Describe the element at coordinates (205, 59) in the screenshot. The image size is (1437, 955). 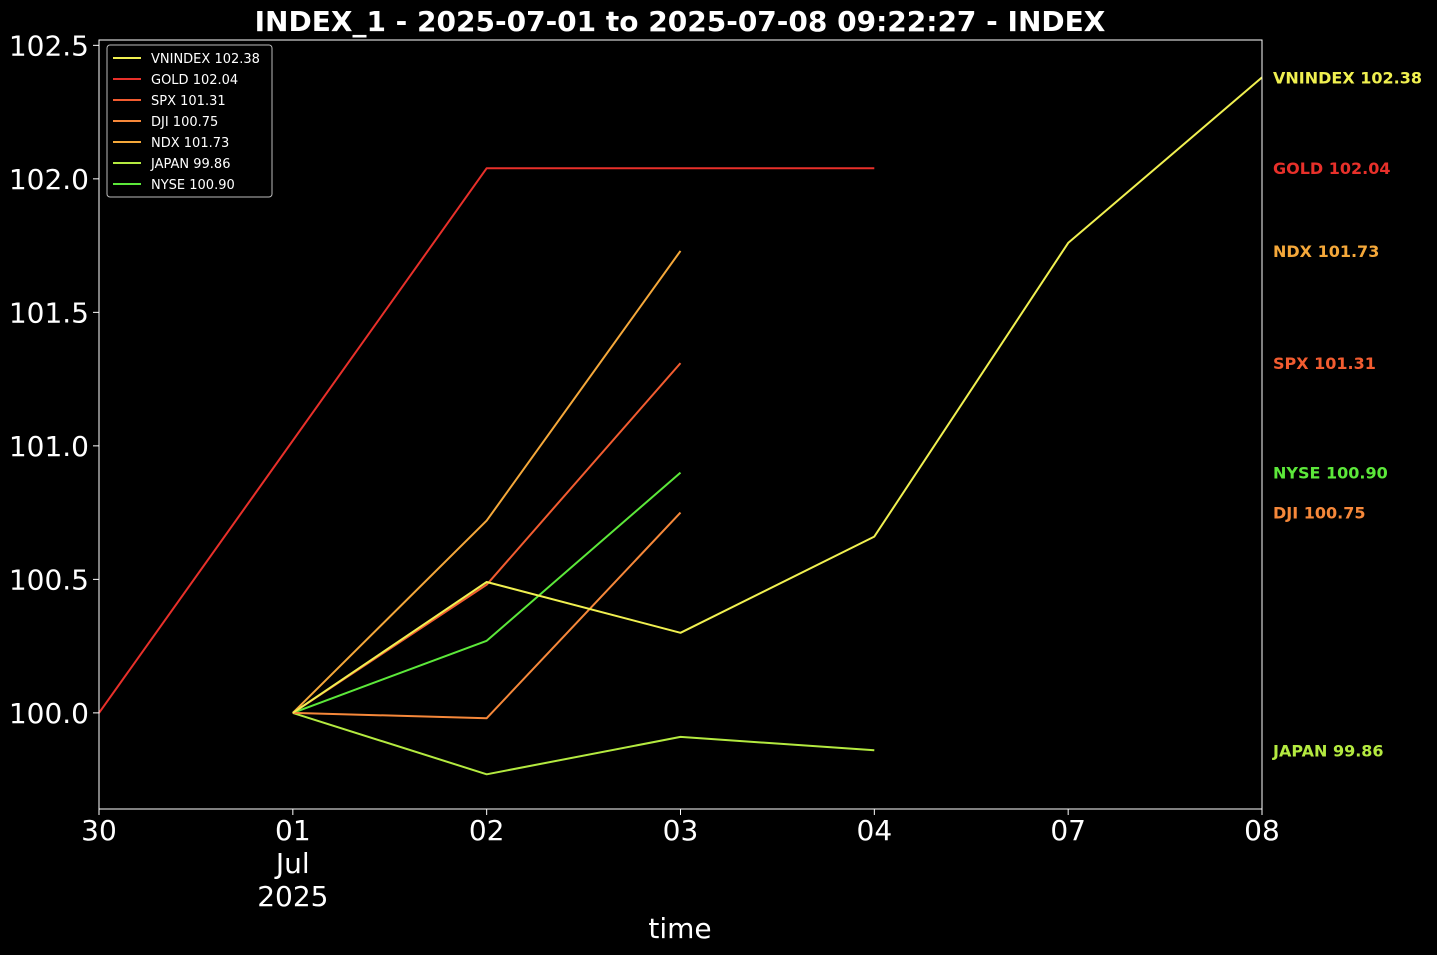
I see `legend-entry-vnindex: VNINDEX 102.38` at that location.